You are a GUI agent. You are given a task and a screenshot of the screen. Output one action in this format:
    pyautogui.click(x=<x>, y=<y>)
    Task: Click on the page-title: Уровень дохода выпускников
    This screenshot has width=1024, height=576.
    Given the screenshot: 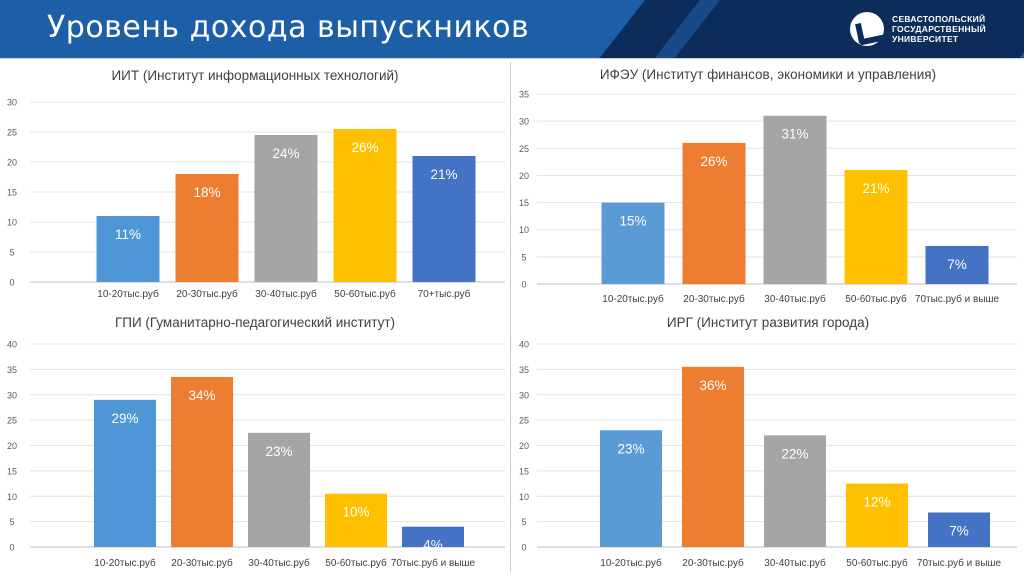 What is the action you would take?
    pyautogui.click(x=288, y=27)
    